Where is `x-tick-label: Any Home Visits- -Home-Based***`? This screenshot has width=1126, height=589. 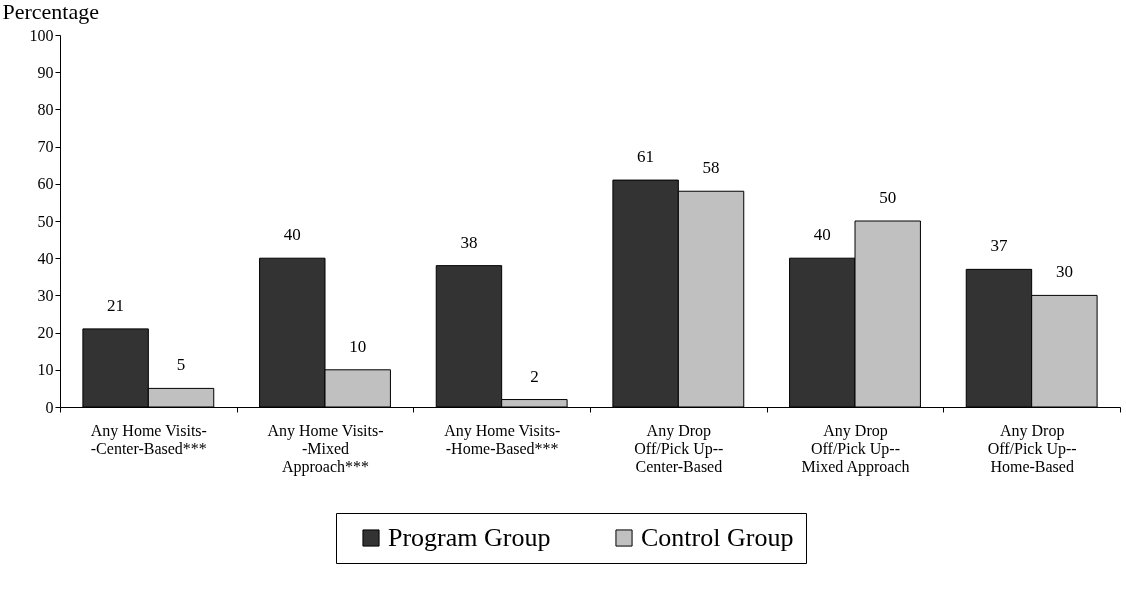
x-tick-label: Any Home Visits- -Home-Based*** is located at coordinates (502, 439).